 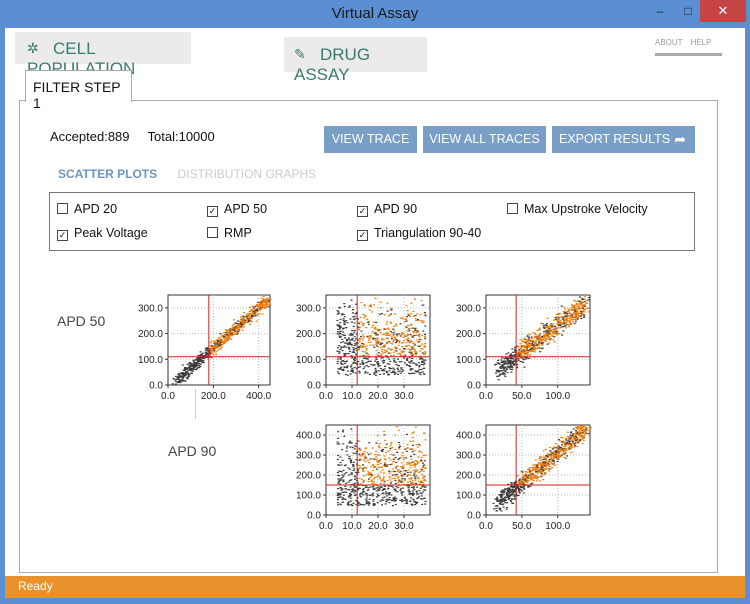 I want to click on checkbox-max-upstroke-velocity: Max Upstroke Velocity, so click(x=577, y=209).